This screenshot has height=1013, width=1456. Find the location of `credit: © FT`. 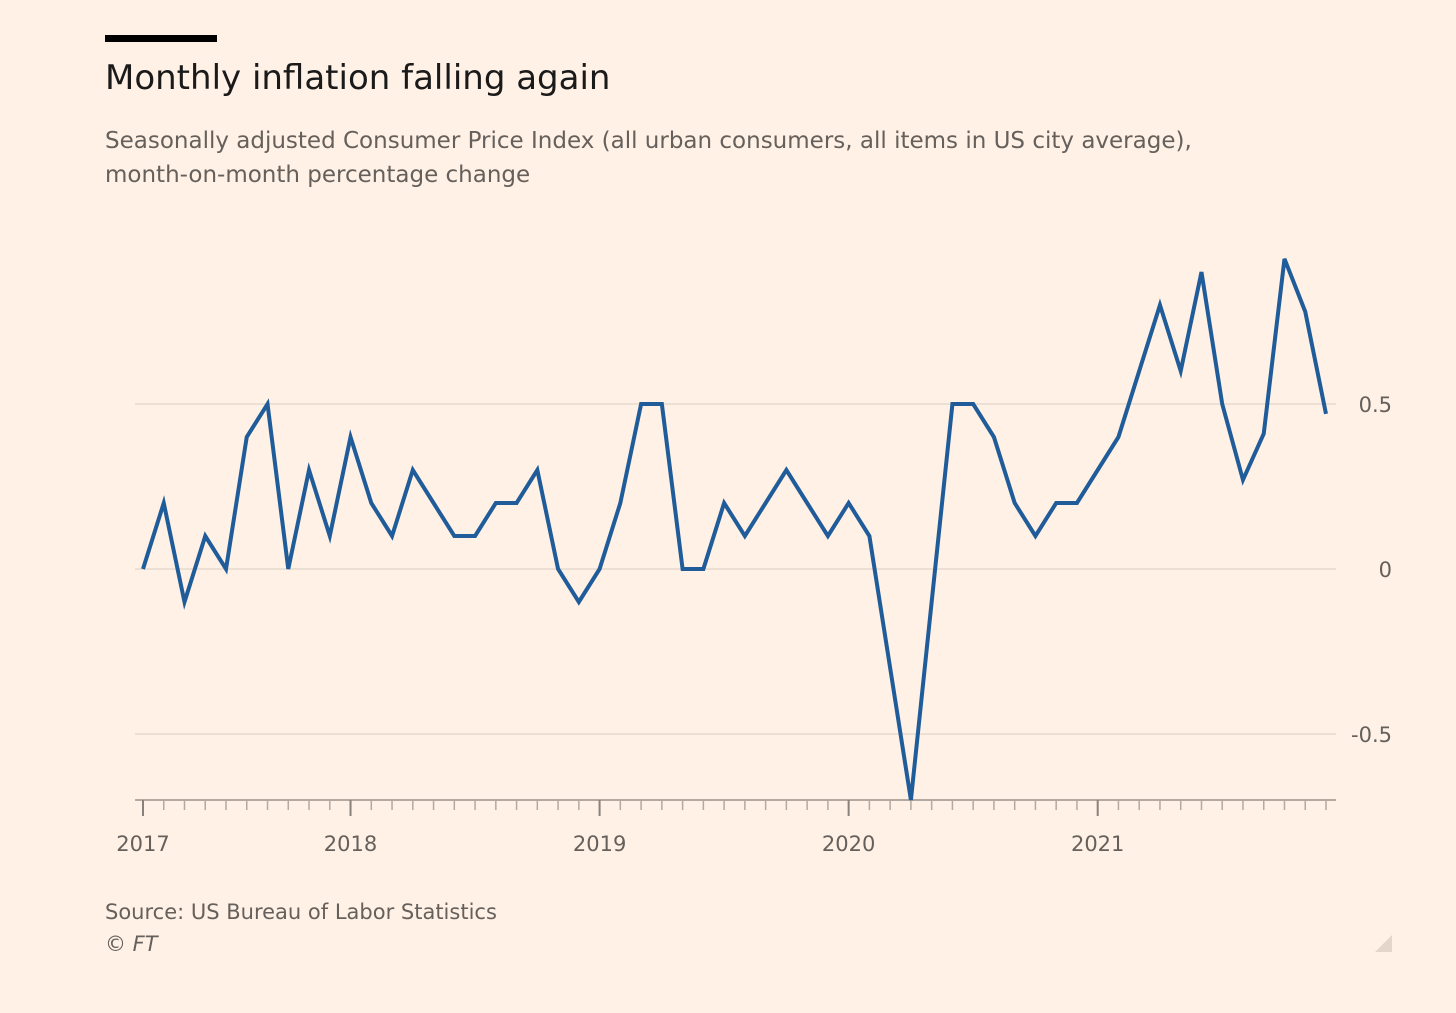

credit: © FT is located at coordinates (131, 944).